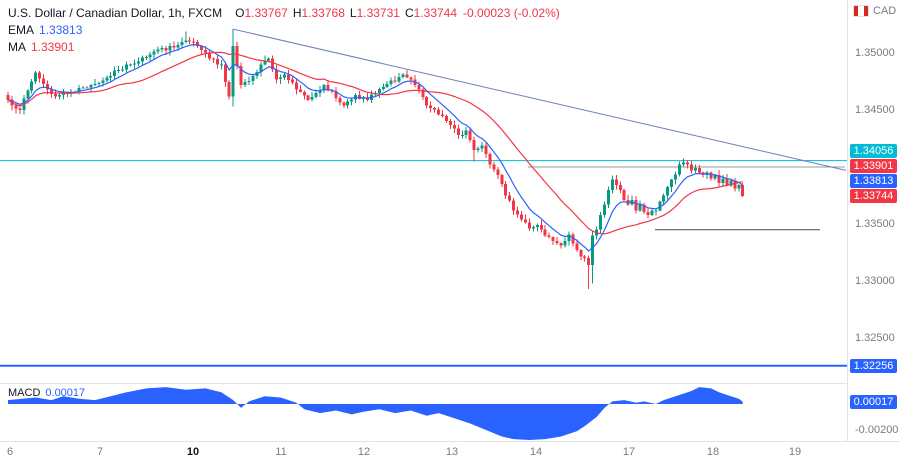 This screenshot has height=463, width=900. Describe the element at coordinates (875, 224) in the screenshot. I see `price-tick: 1.33500` at that location.